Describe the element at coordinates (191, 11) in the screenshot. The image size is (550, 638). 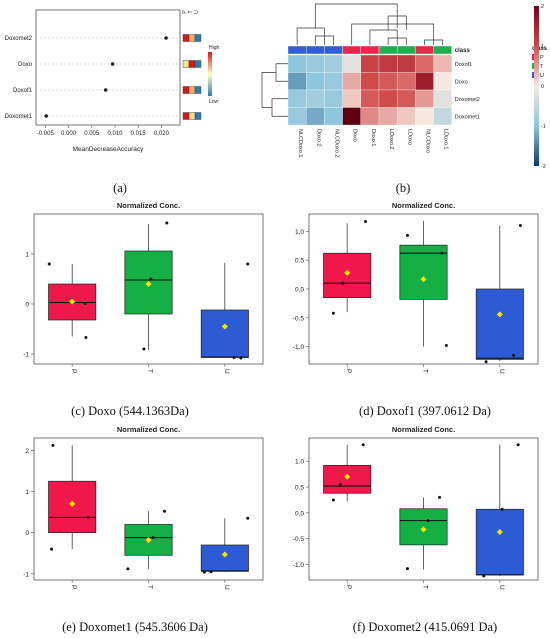
I see `group-label: T` at that location.